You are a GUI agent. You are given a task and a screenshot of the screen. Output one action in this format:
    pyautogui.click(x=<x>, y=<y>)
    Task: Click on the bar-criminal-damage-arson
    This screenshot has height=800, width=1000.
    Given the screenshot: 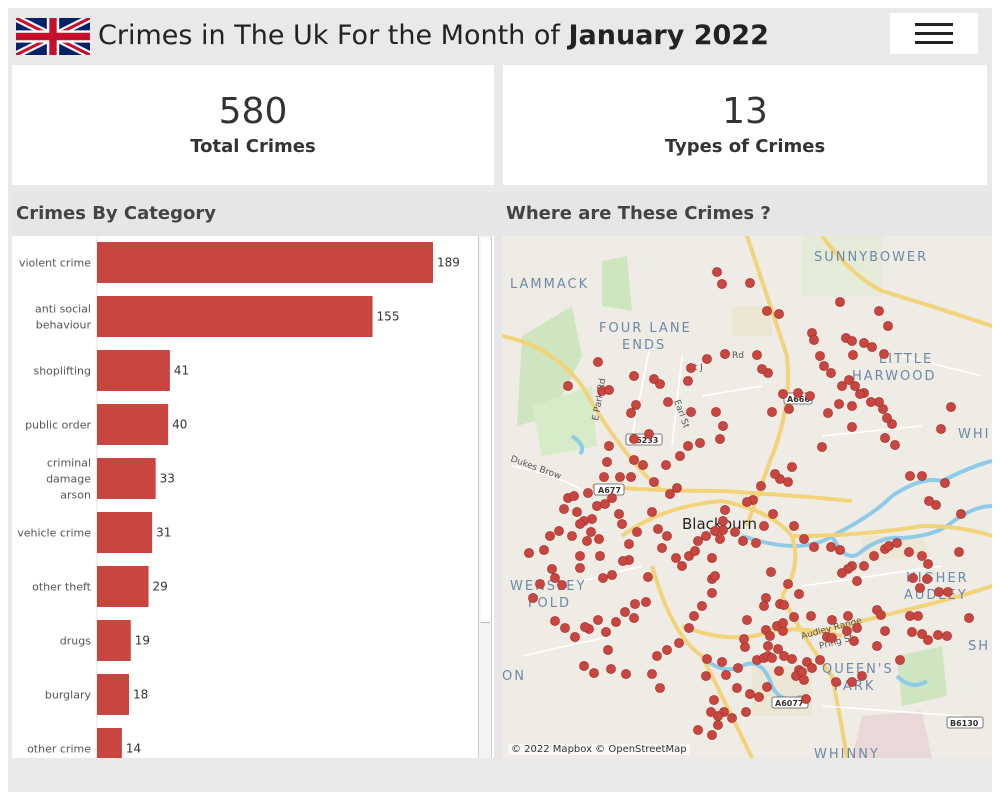 What is the action you would take?
    pyautogui.click(x=126, y=478)
    